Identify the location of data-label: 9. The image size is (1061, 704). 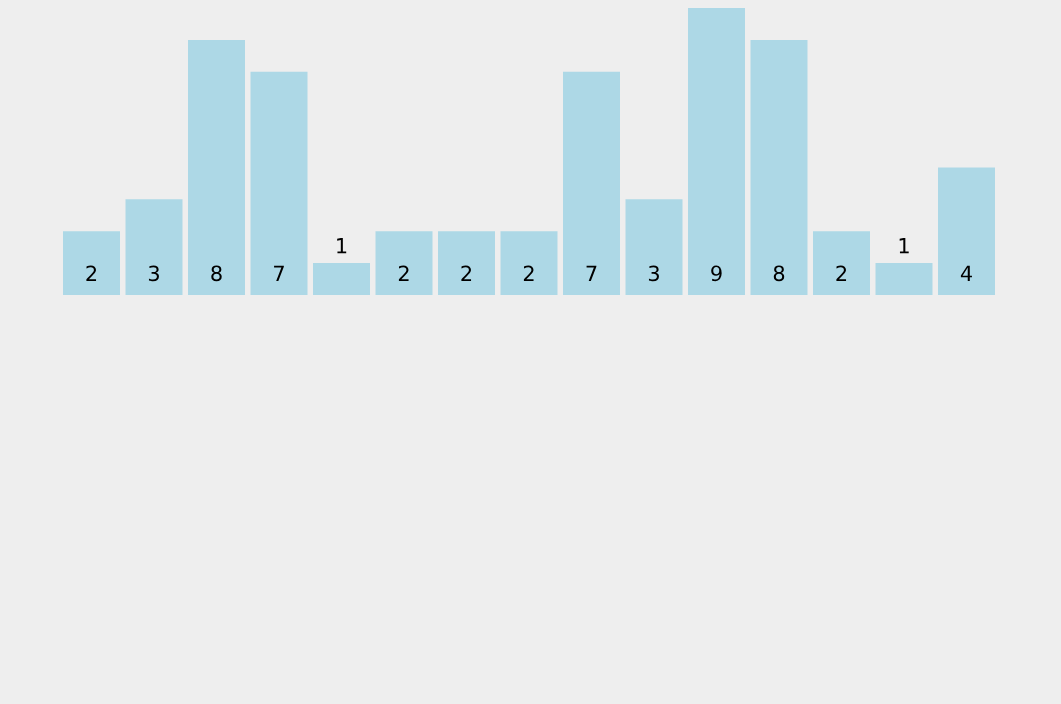
(716, 273).